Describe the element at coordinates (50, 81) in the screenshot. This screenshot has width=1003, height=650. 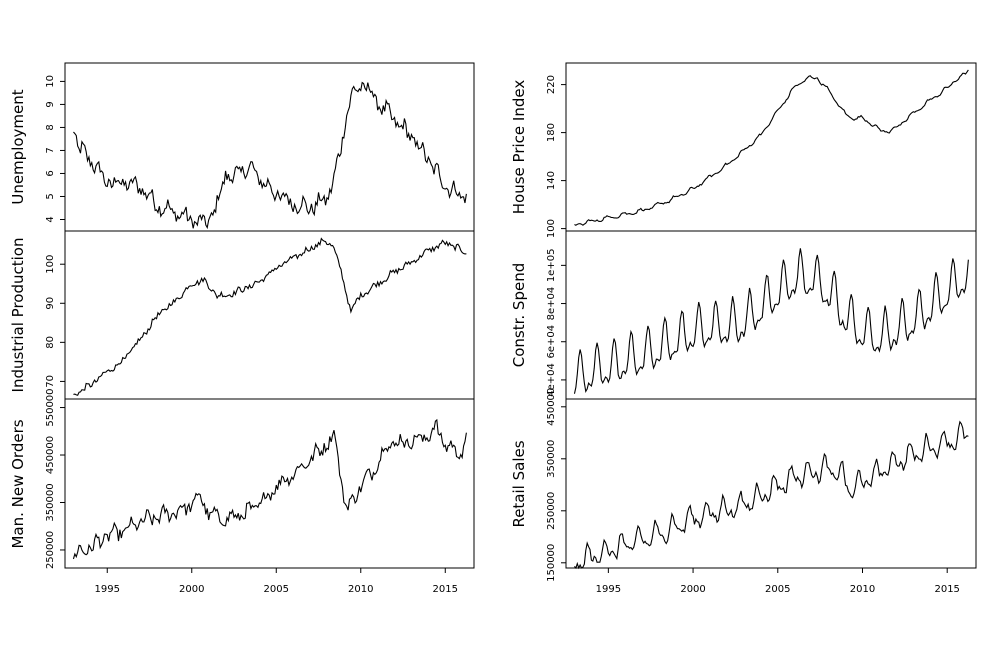
I see `y-tick-label: 10` at that location.